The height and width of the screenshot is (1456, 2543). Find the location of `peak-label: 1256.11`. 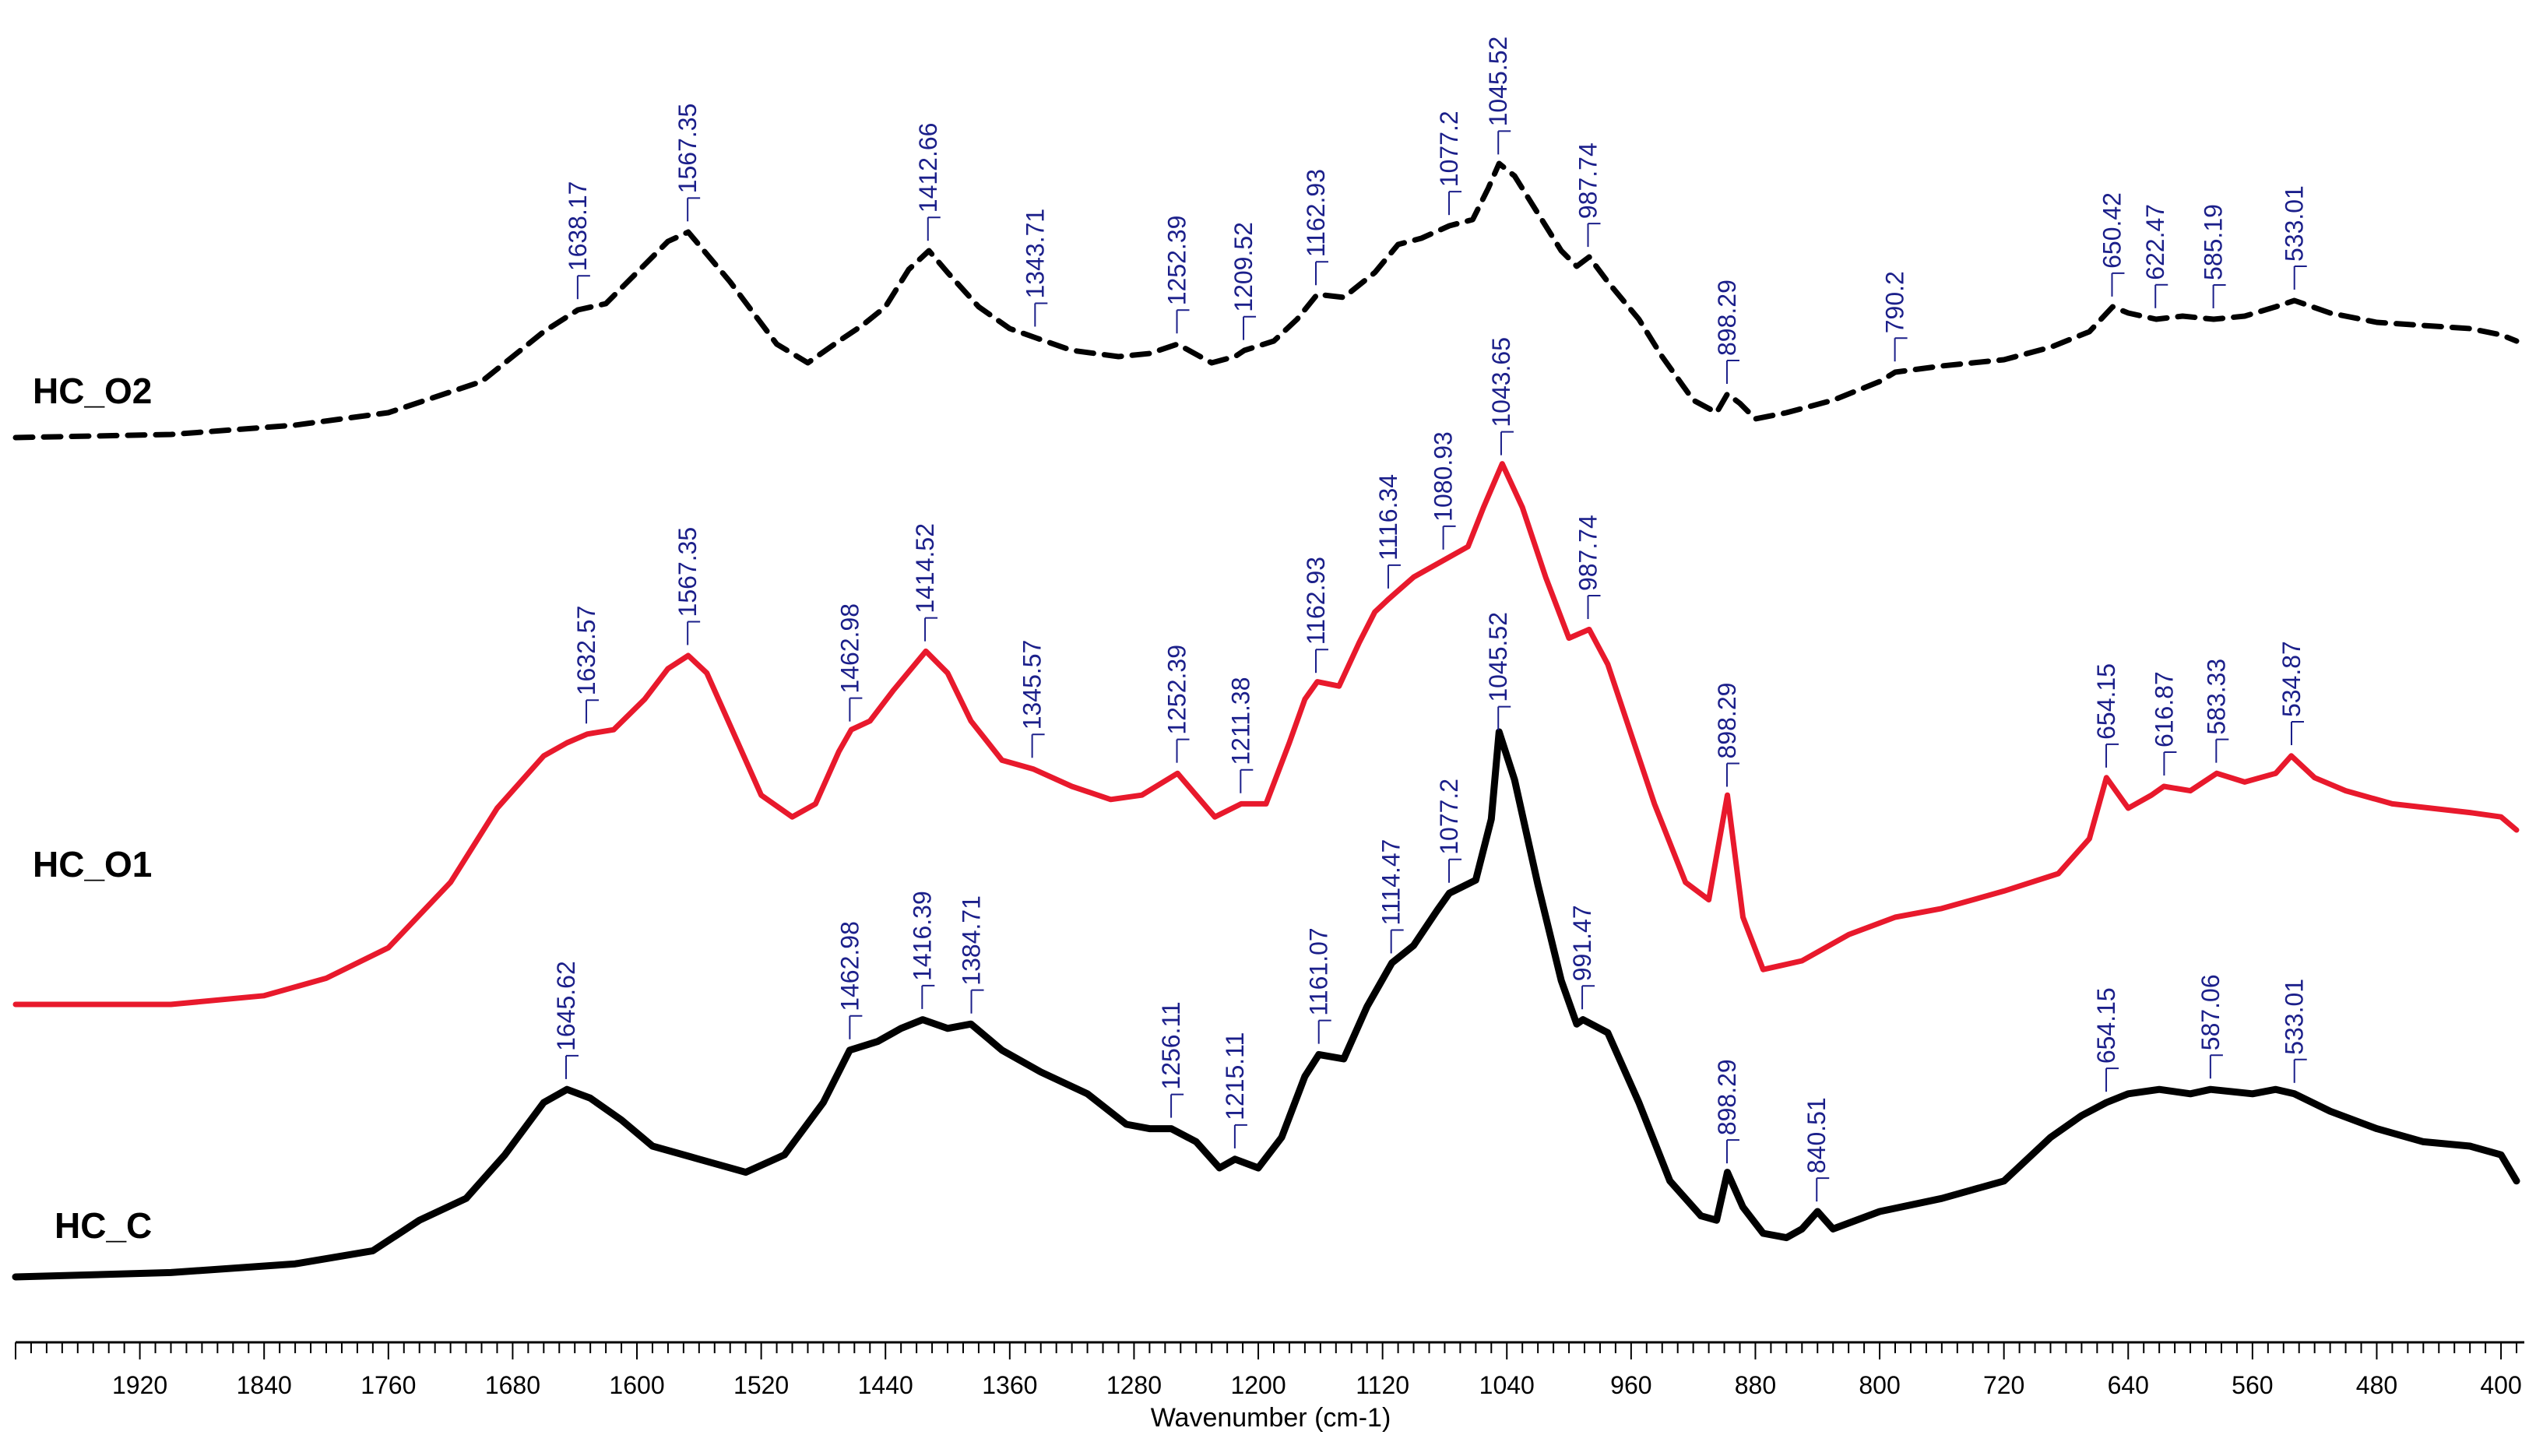

peak-label: 1256.11 is located at coordinates (1171, 1045).